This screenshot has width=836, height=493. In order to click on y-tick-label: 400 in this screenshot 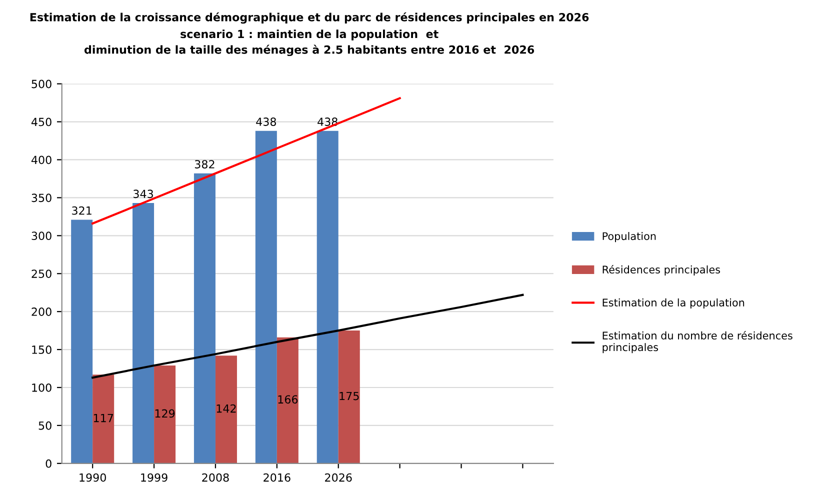, I will do `click(41, 160)`.